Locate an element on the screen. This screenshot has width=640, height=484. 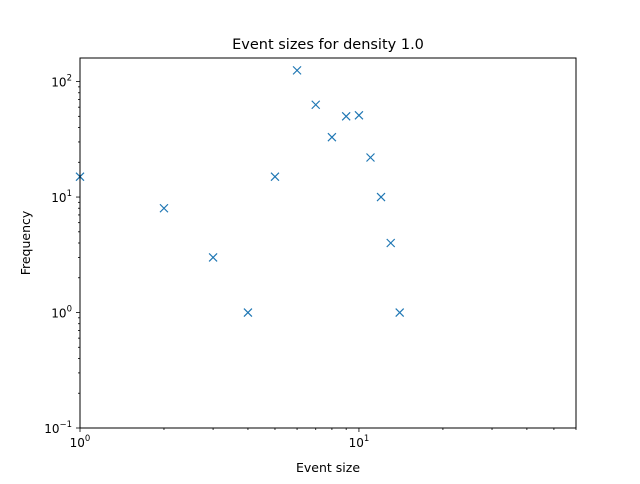
y-tick-label: 10² is located at coordinates (61, 82).